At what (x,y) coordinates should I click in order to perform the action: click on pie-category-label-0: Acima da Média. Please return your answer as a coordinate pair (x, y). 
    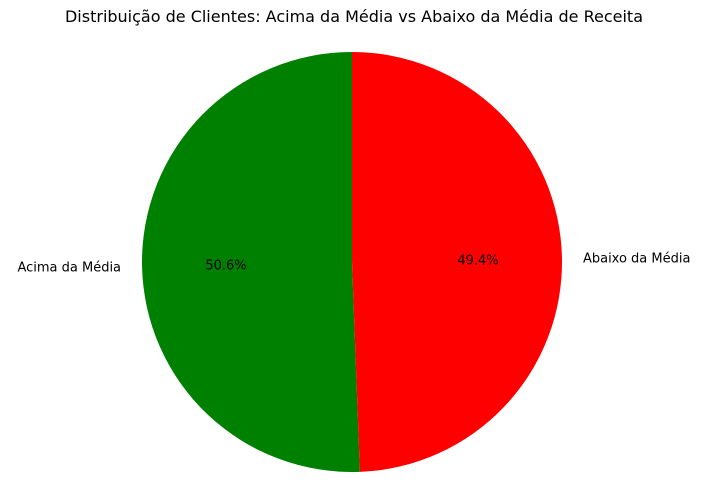
    Looking at the image, I should click on (69, 267).